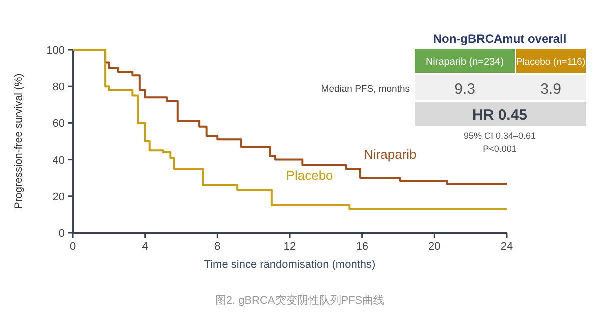 Image resolution: width=600 pixels, height=329 pixels. I want to click on y-tick-label: 60, so click(58, 124).